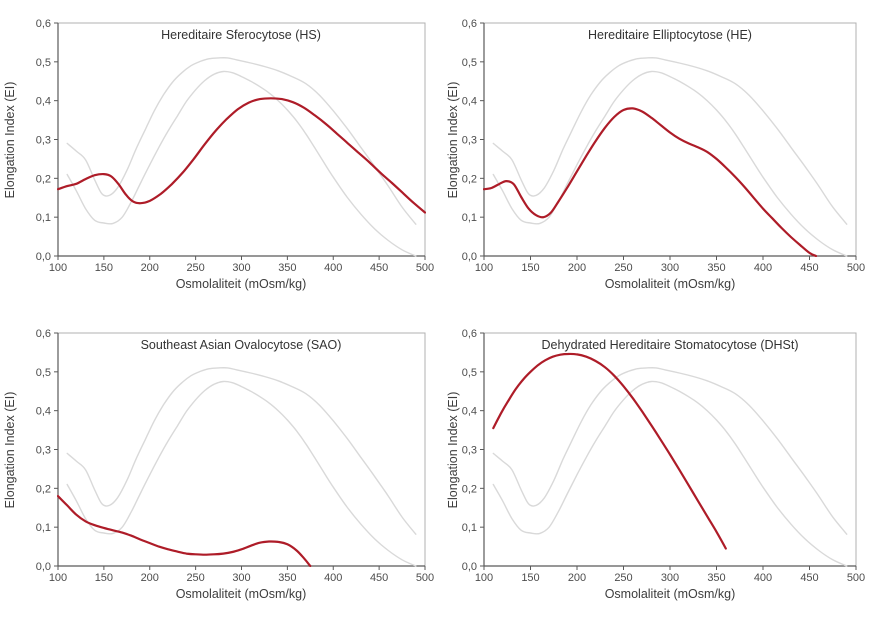  What do you see at coordinates (184, 531) in the screenshot?
I see `patient-curve-sao` at bounding box center [184, 531].